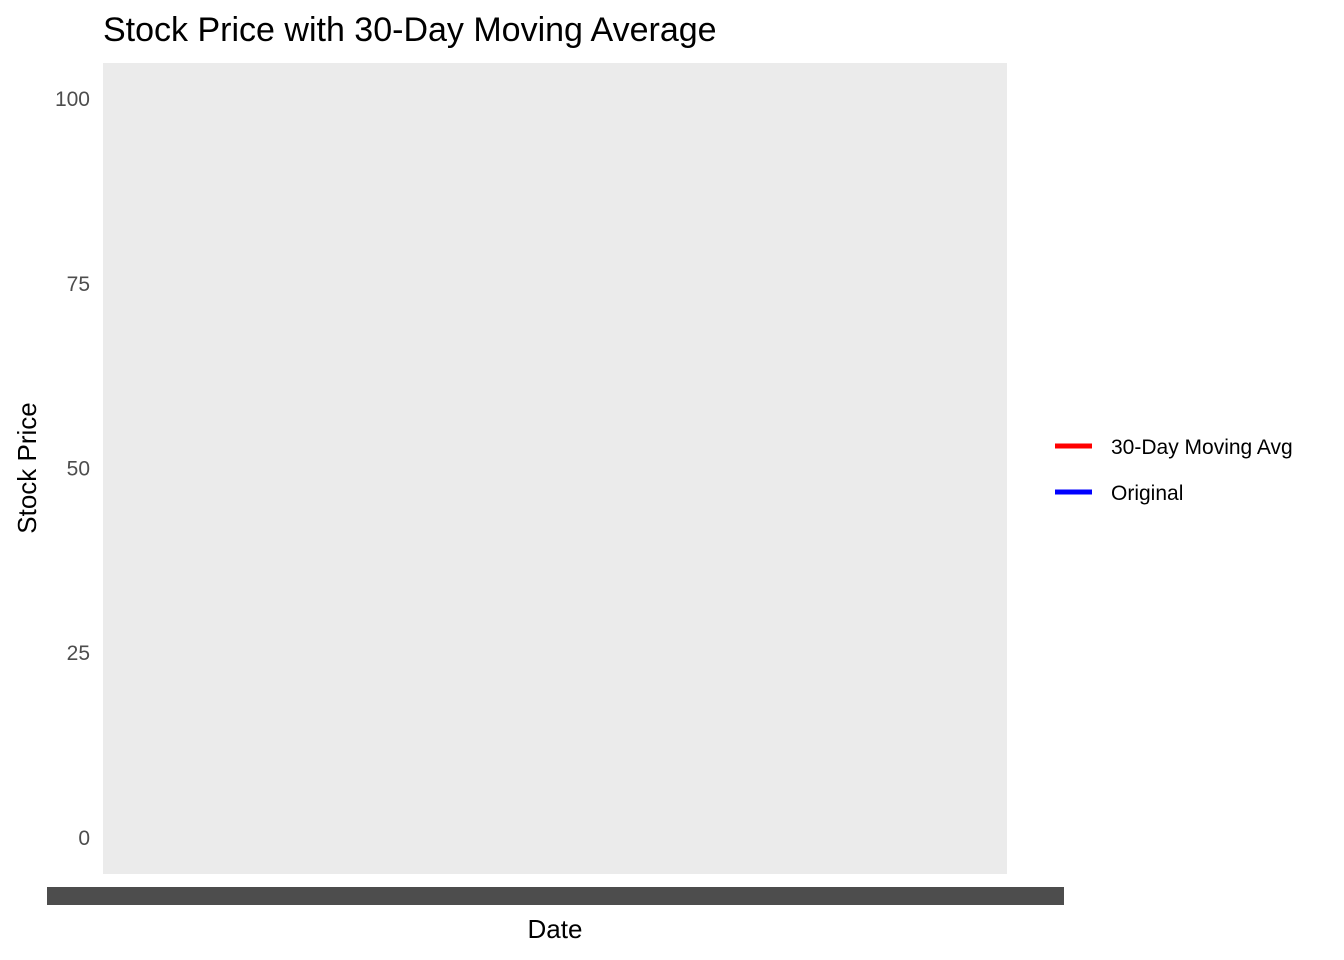  What do you see at coordinates (84, 838) in the screenshot?
I see `y-tick-label: 0` at bounding box center [84, 838].